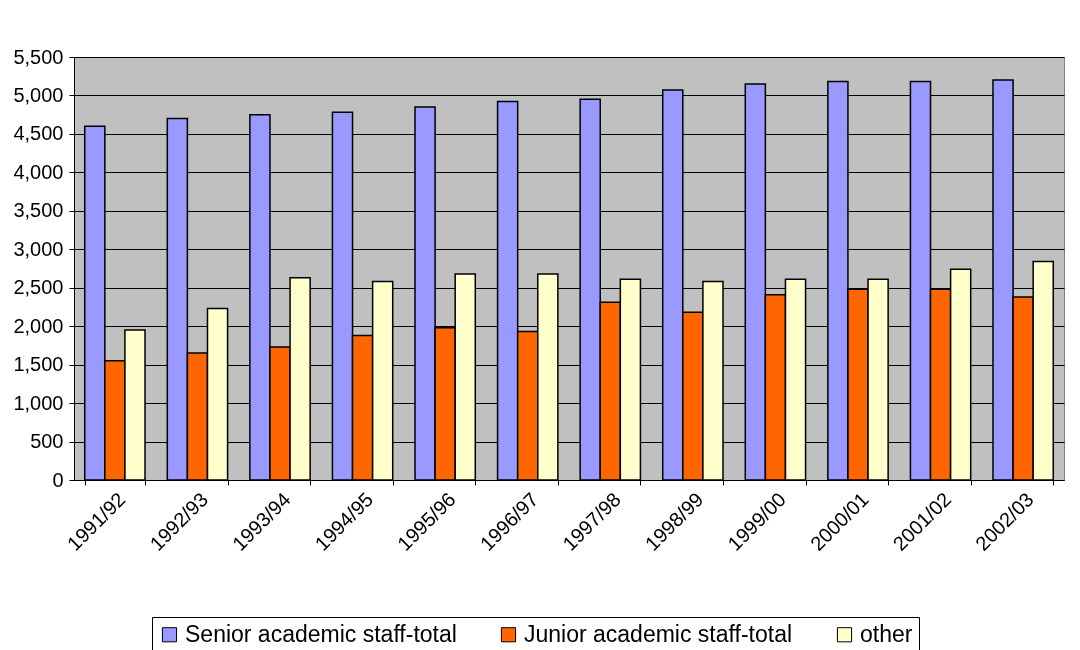 The image size is (1080, 650). Describe the element at coordinates (658, 633) in the screenshot. I see `legend-label: Junior academic staff-total` at that location.